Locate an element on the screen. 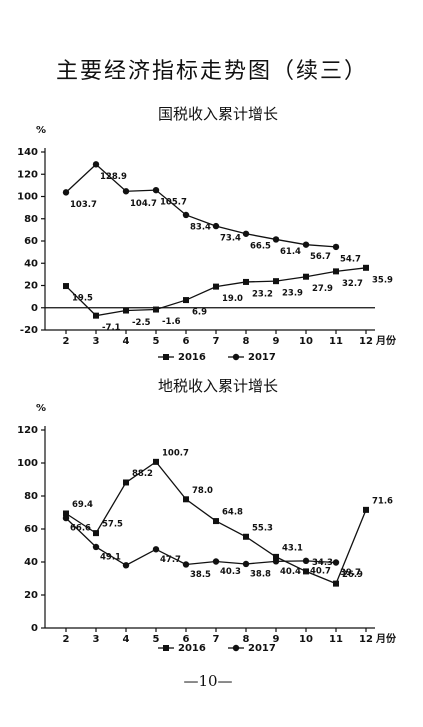 The height and width of the screenshot is (727, 423). data-label: 23.9 is located at coordinates (292, 294).